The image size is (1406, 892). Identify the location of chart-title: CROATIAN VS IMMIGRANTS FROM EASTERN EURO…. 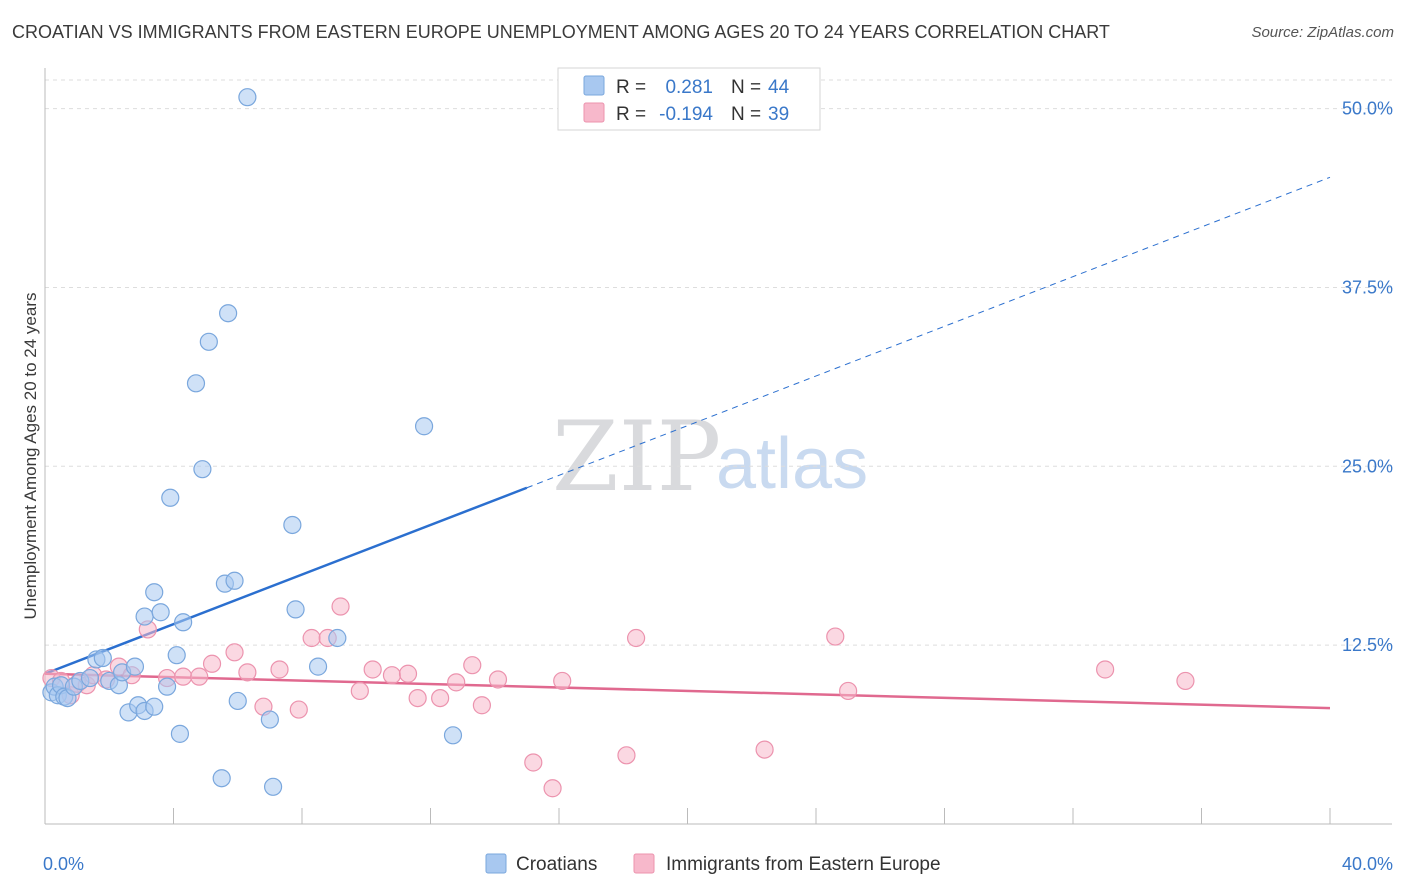
(561, 32).